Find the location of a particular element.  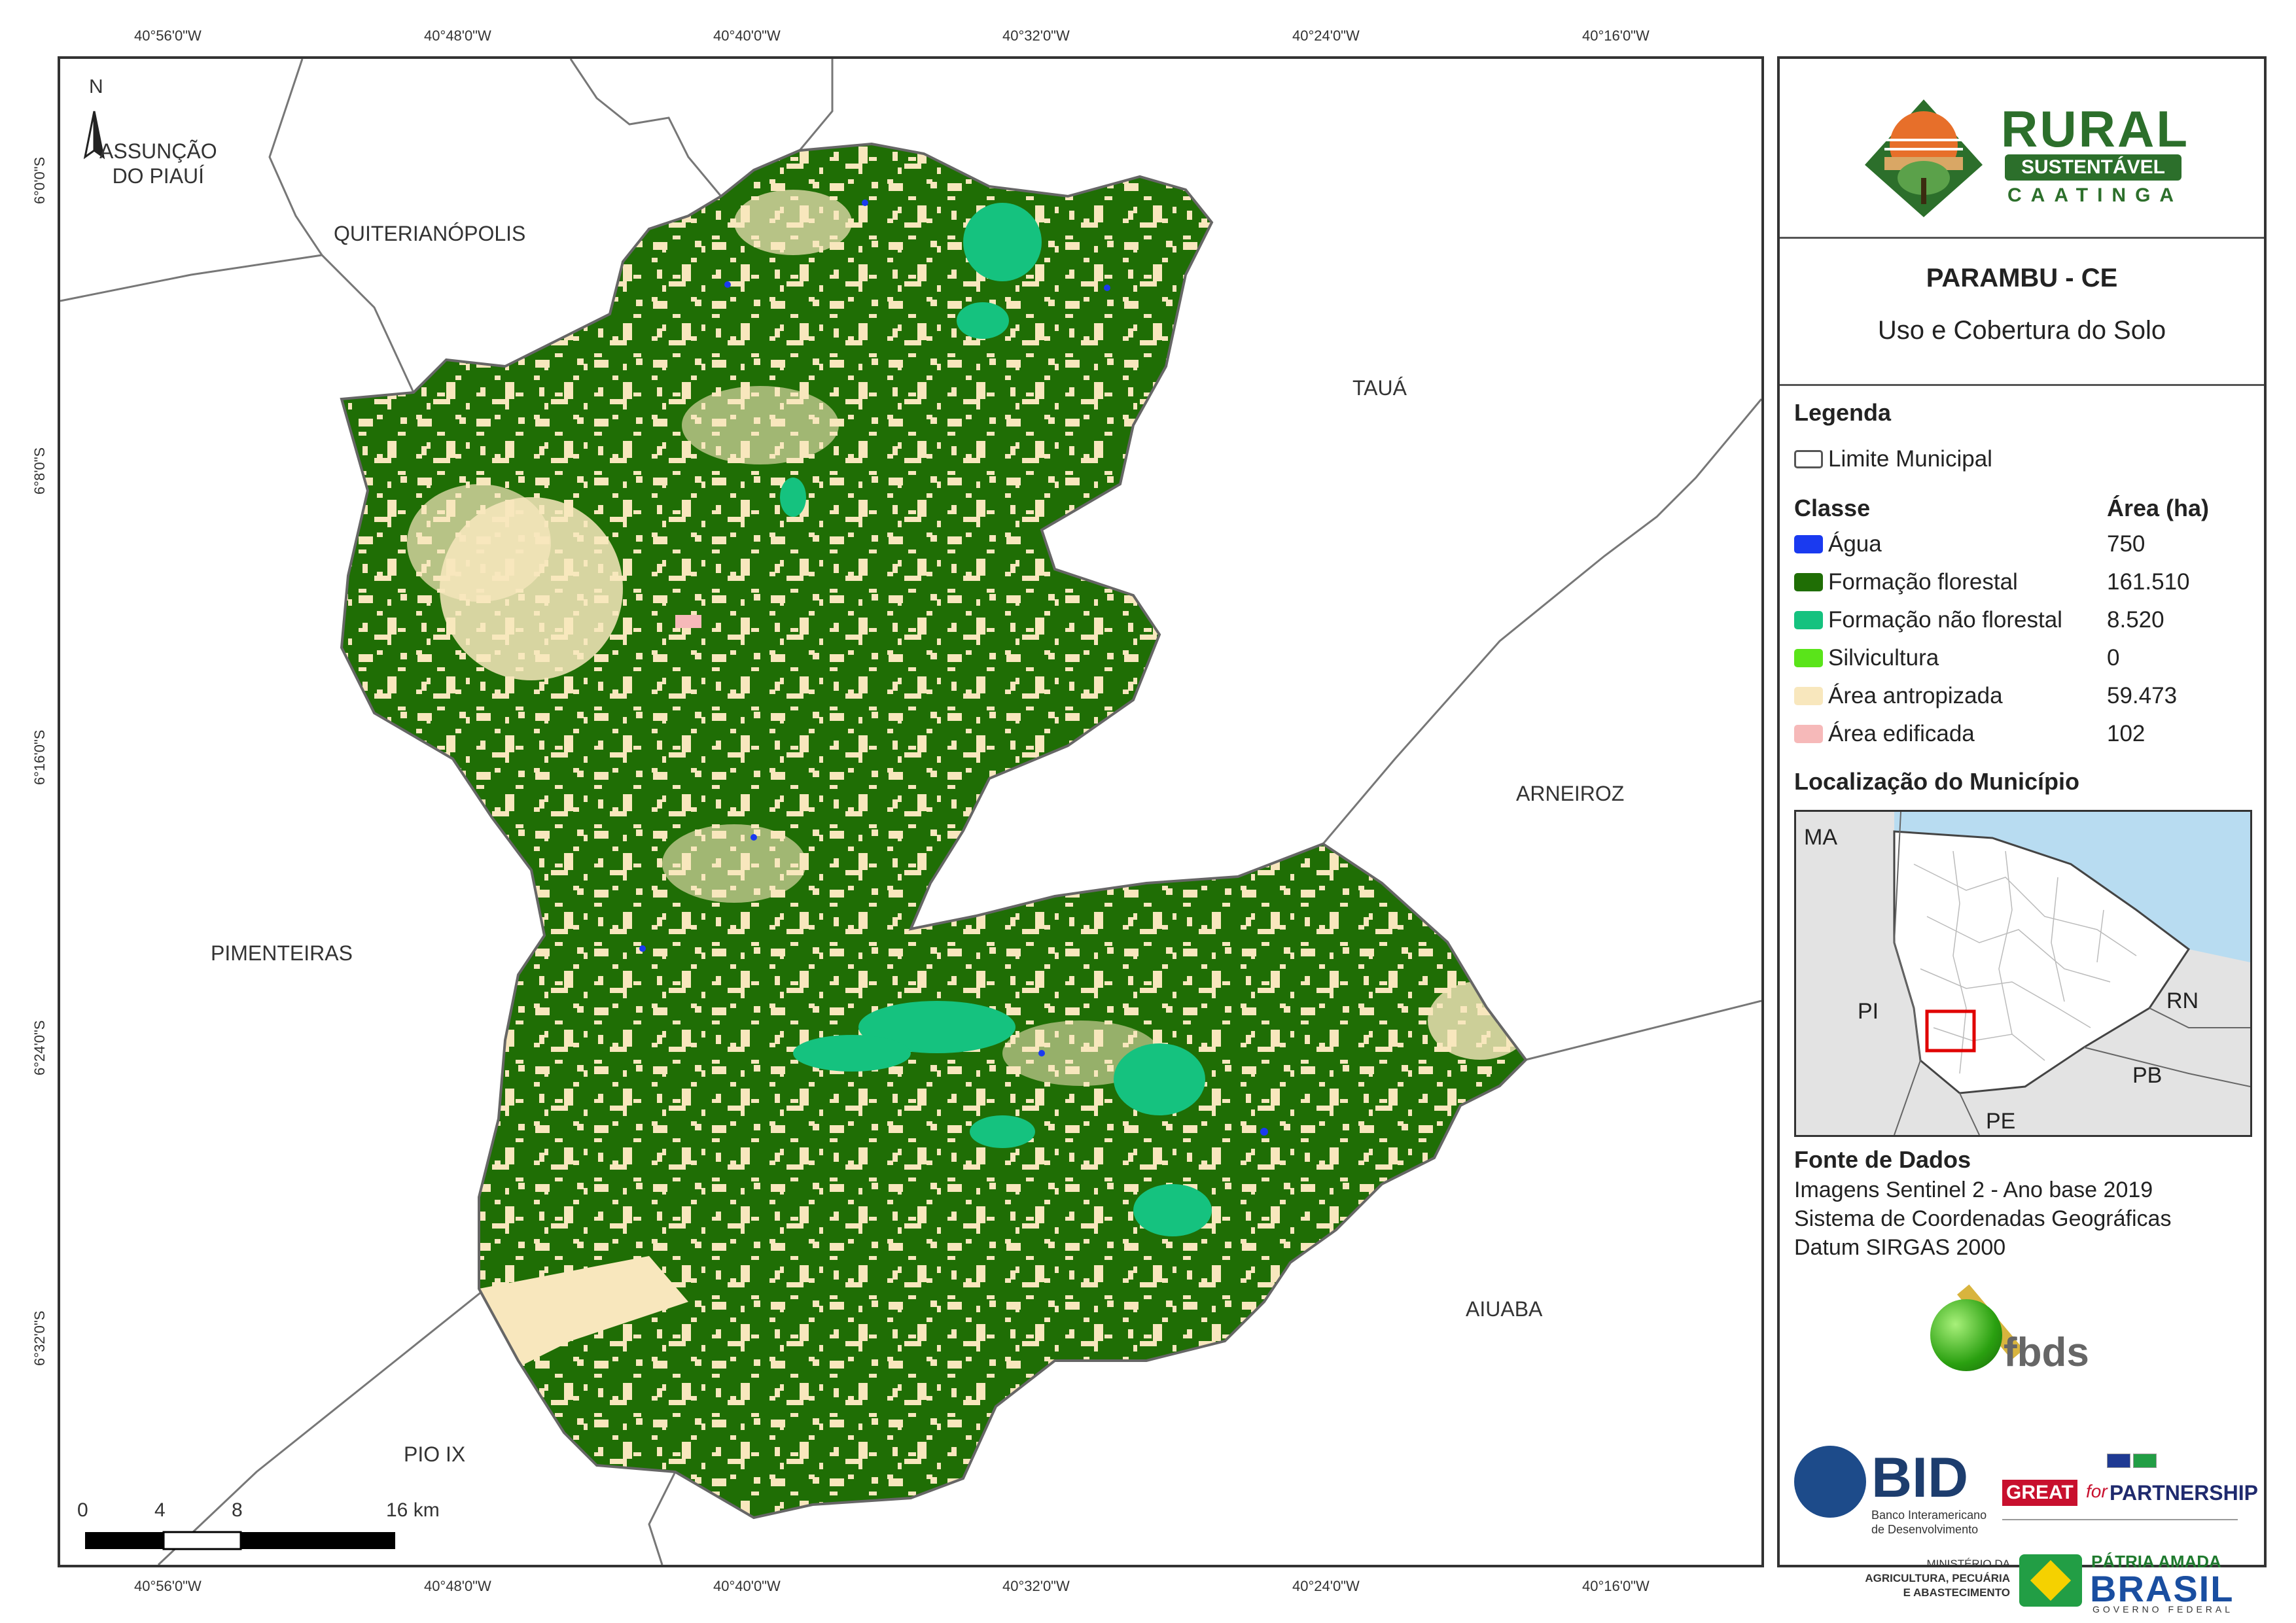

legend-class-formacao-nao-florestal: Formação não florestal is located at coordinates (1928, 620).